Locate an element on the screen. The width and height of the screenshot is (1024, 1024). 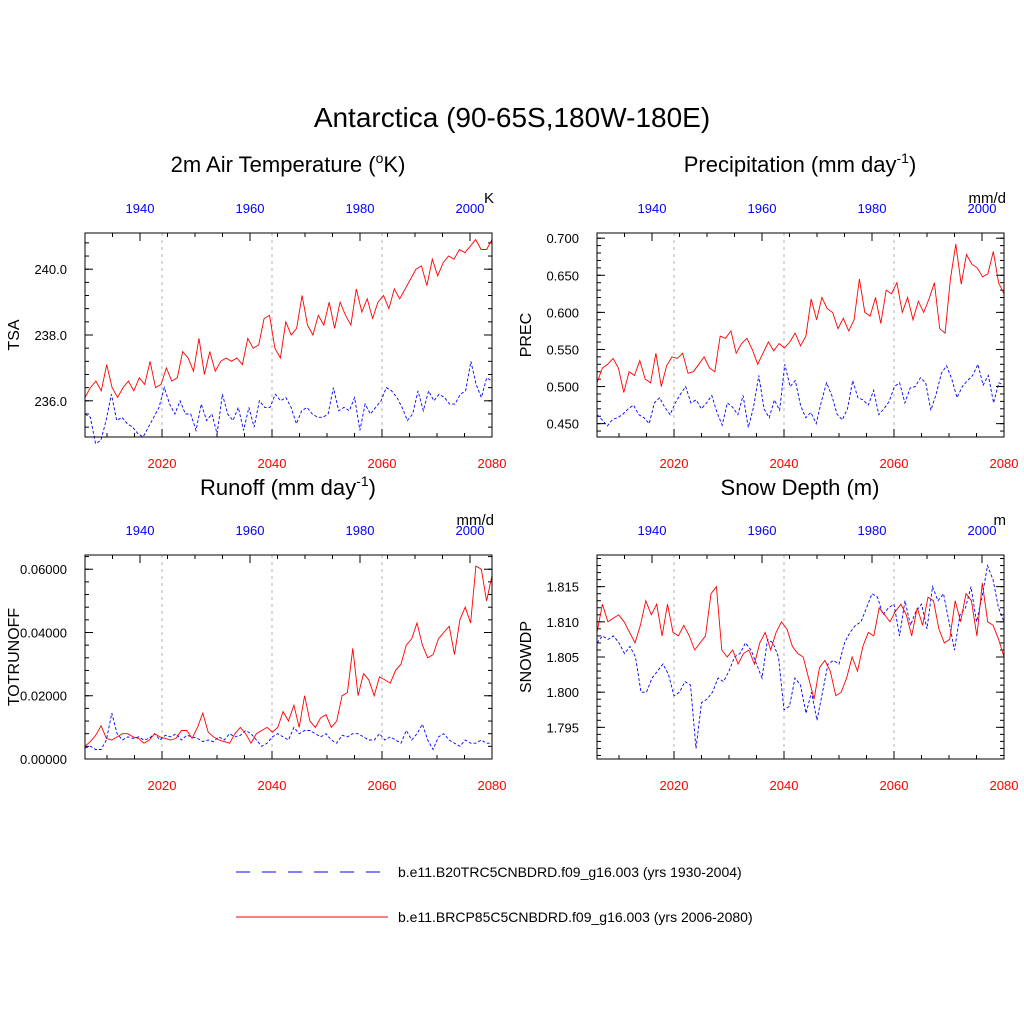
units-label: K is located at coordinates (489, 198).